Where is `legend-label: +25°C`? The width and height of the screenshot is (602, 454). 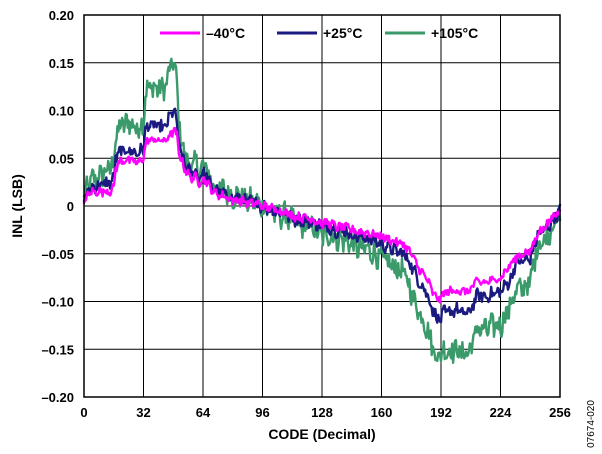
legend-label: +25°C is located at coordinates (342, 33).